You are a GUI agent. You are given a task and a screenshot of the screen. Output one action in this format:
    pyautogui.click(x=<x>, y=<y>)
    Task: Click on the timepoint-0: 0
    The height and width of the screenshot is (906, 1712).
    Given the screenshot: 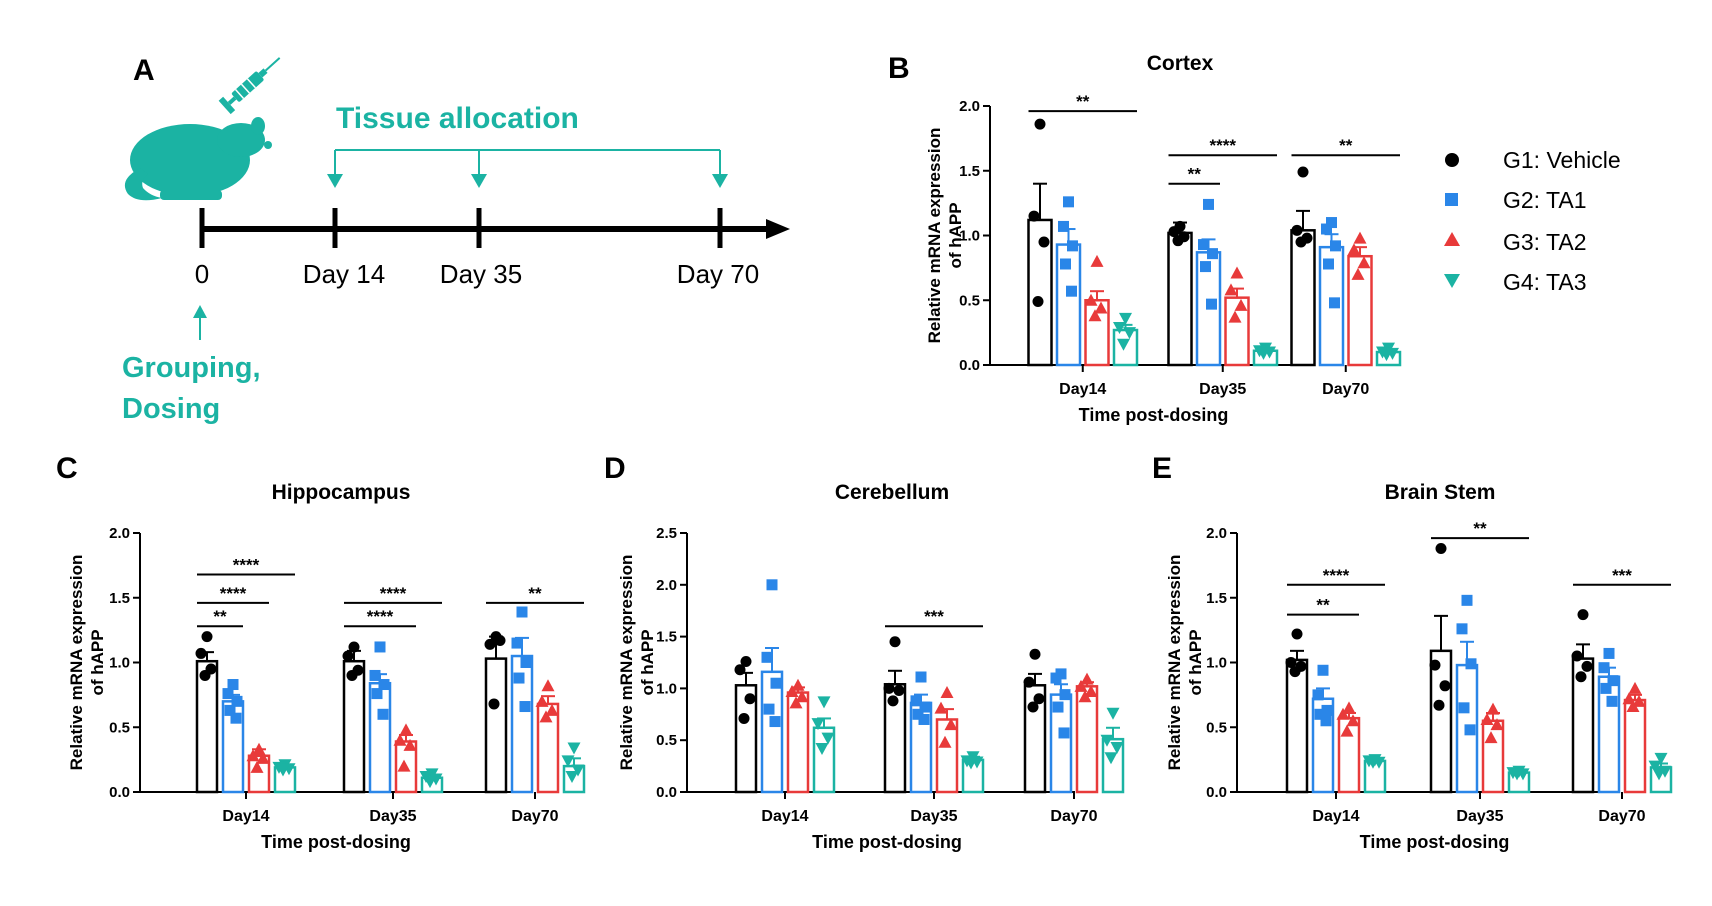 What is the action you would take?
    pyautogui.click(x=202, y=274)
    